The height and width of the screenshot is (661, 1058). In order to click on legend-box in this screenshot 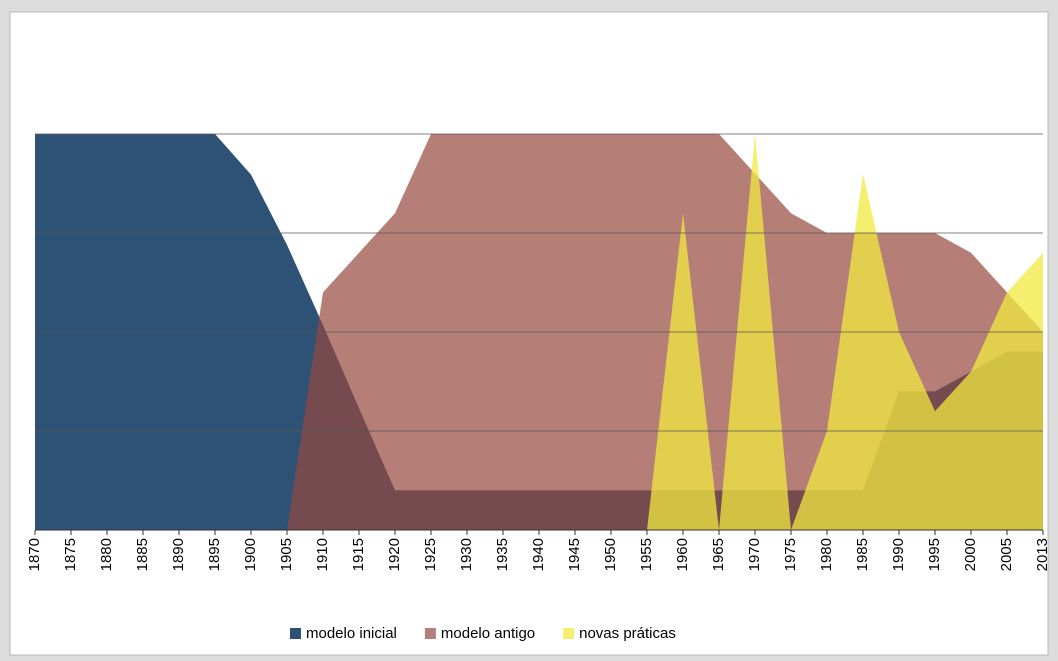, I will do `click(535, 634)`.